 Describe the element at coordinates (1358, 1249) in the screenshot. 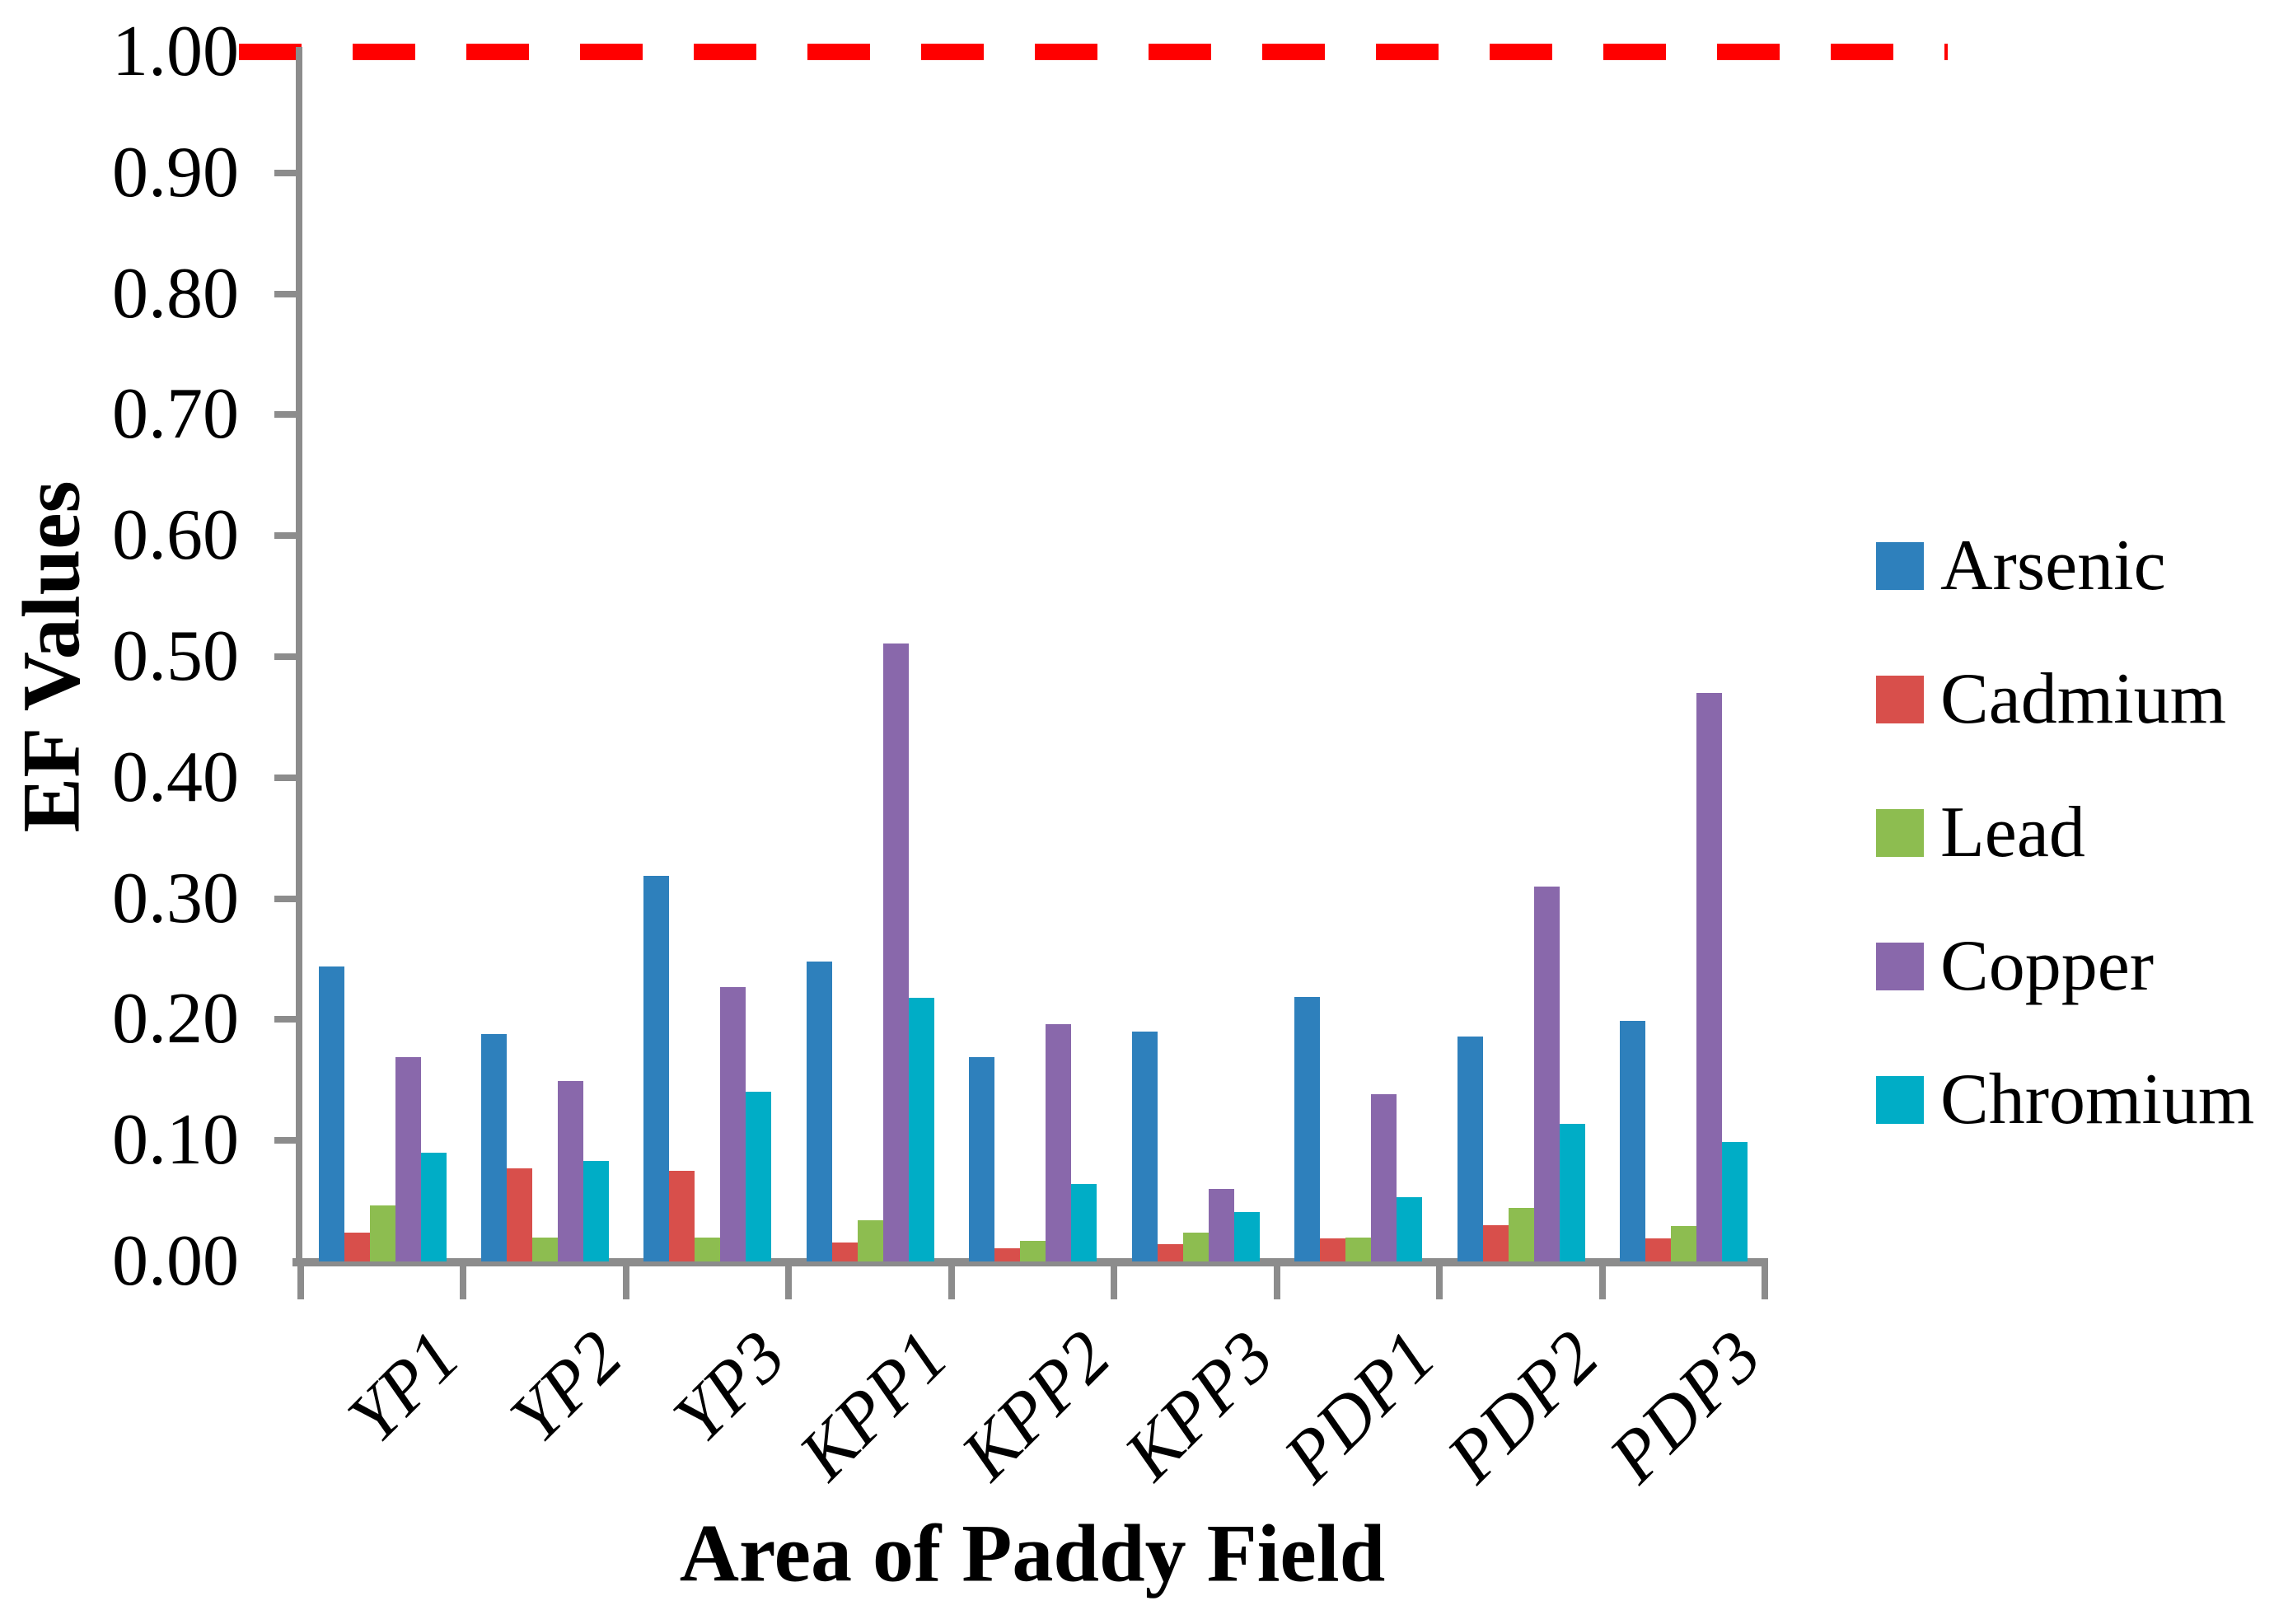

I see `bar-lead-pdp1` at that location.